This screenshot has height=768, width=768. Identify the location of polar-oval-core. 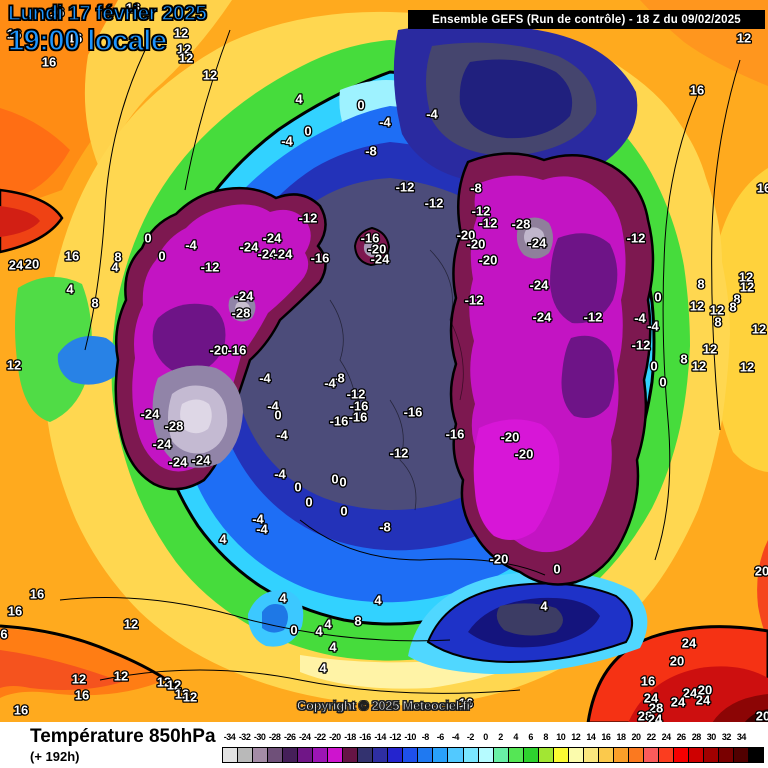
(371, 248).